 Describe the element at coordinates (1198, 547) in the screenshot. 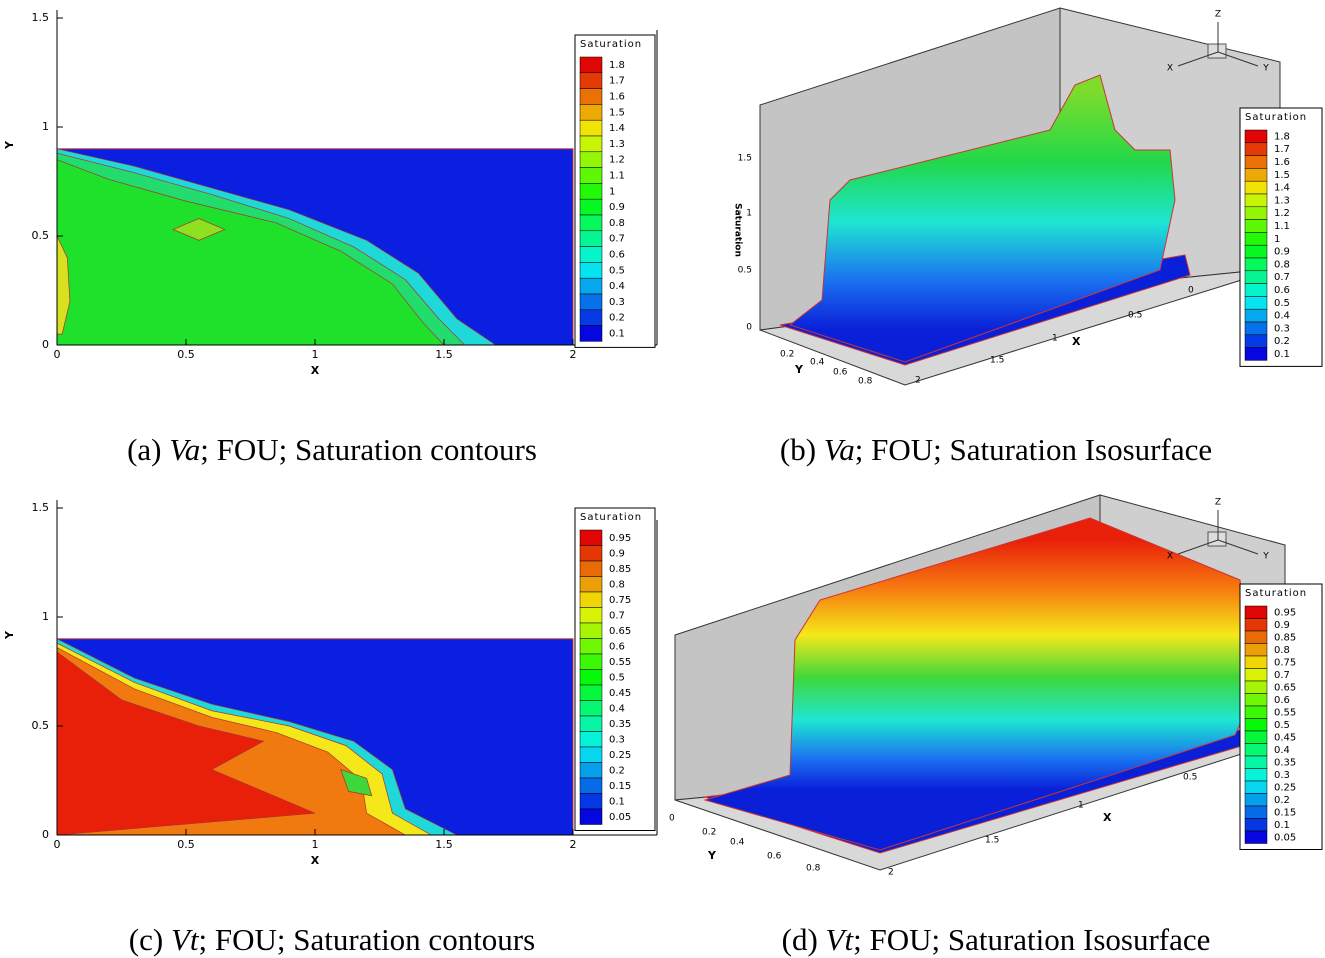

I see `orientation-axis` at that location.